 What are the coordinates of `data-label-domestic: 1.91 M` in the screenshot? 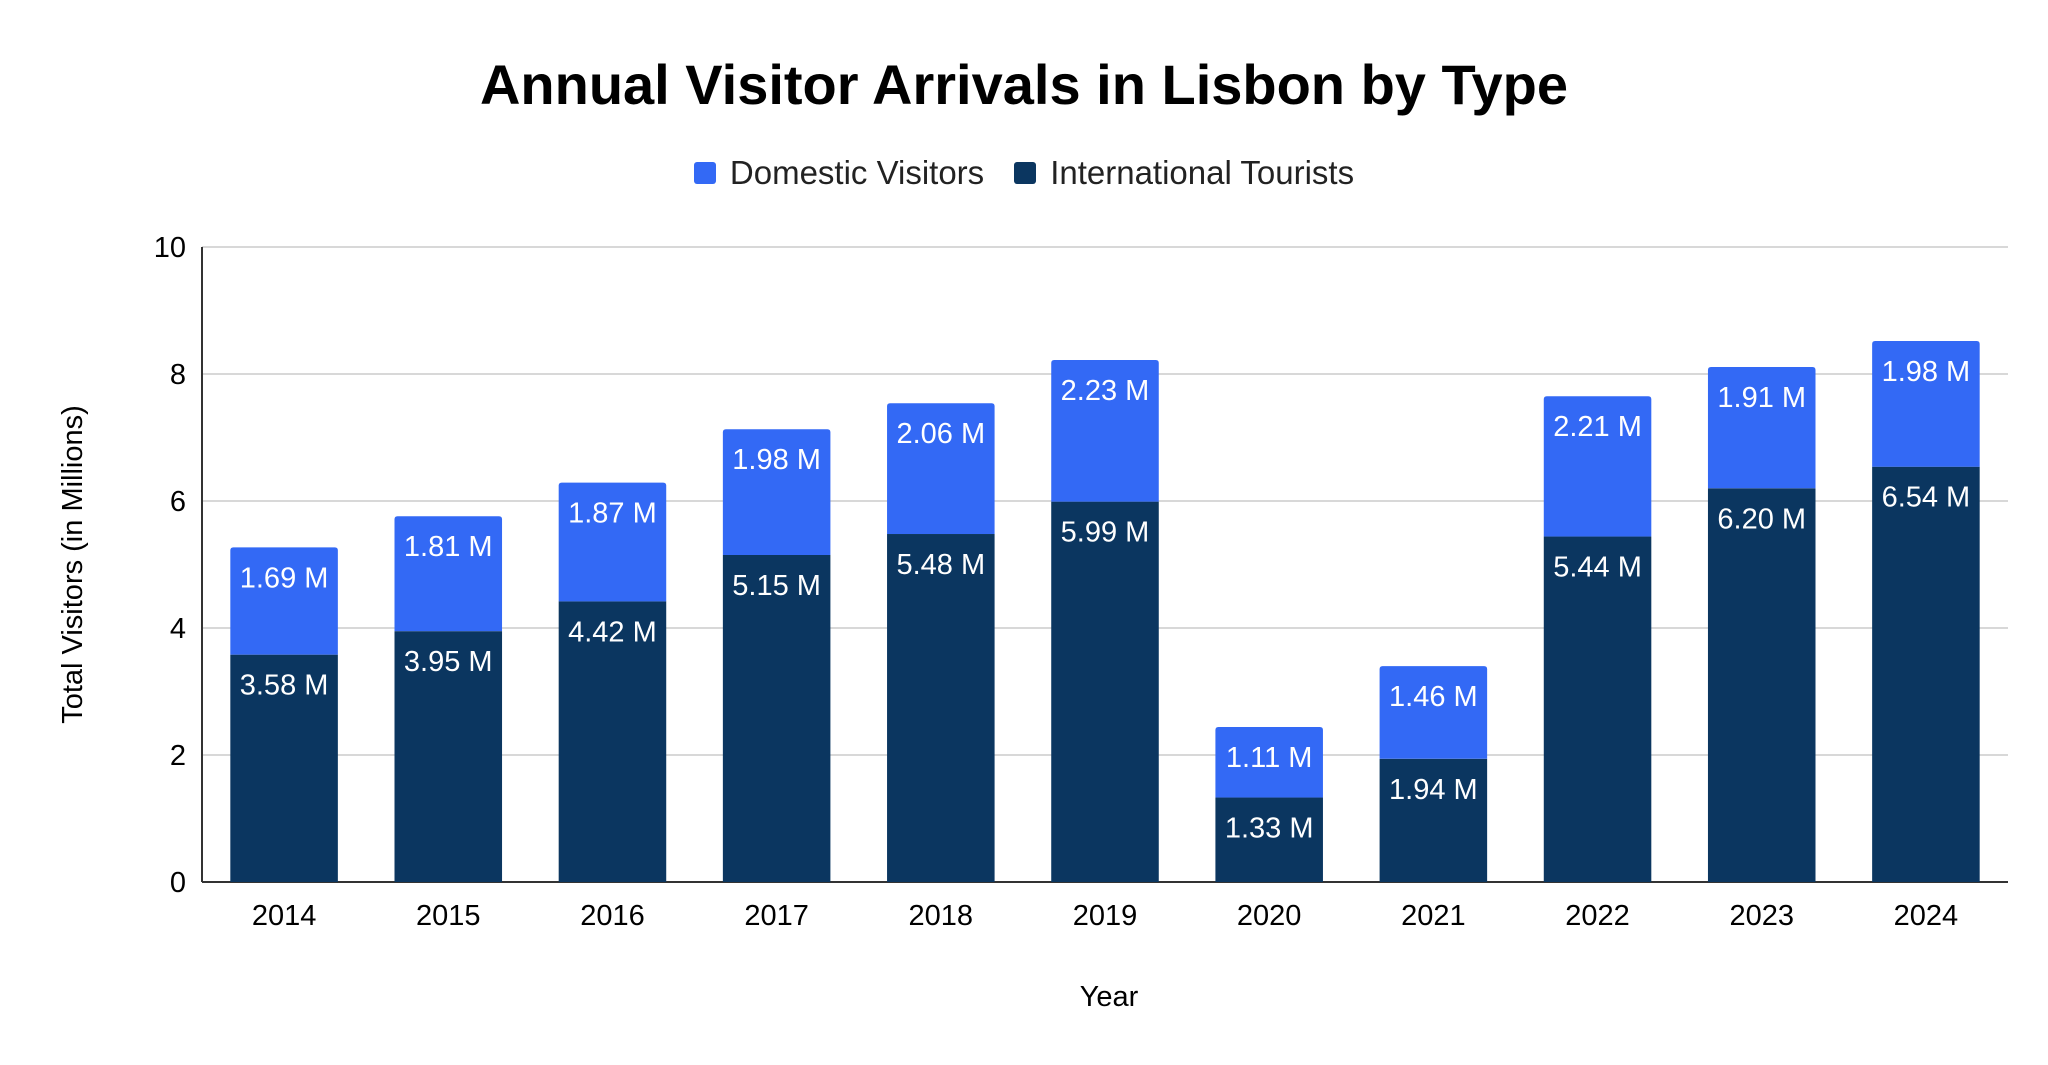 It's located at (1761, 398).